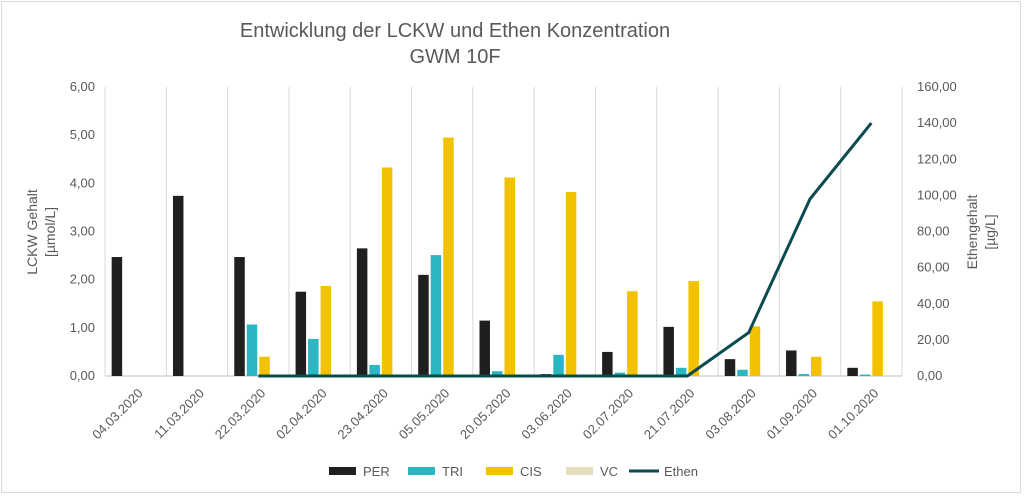  Describe the element at coordinates (937, 122) in the screenshot. I see `y2-tick-label: 140,00` at that location.